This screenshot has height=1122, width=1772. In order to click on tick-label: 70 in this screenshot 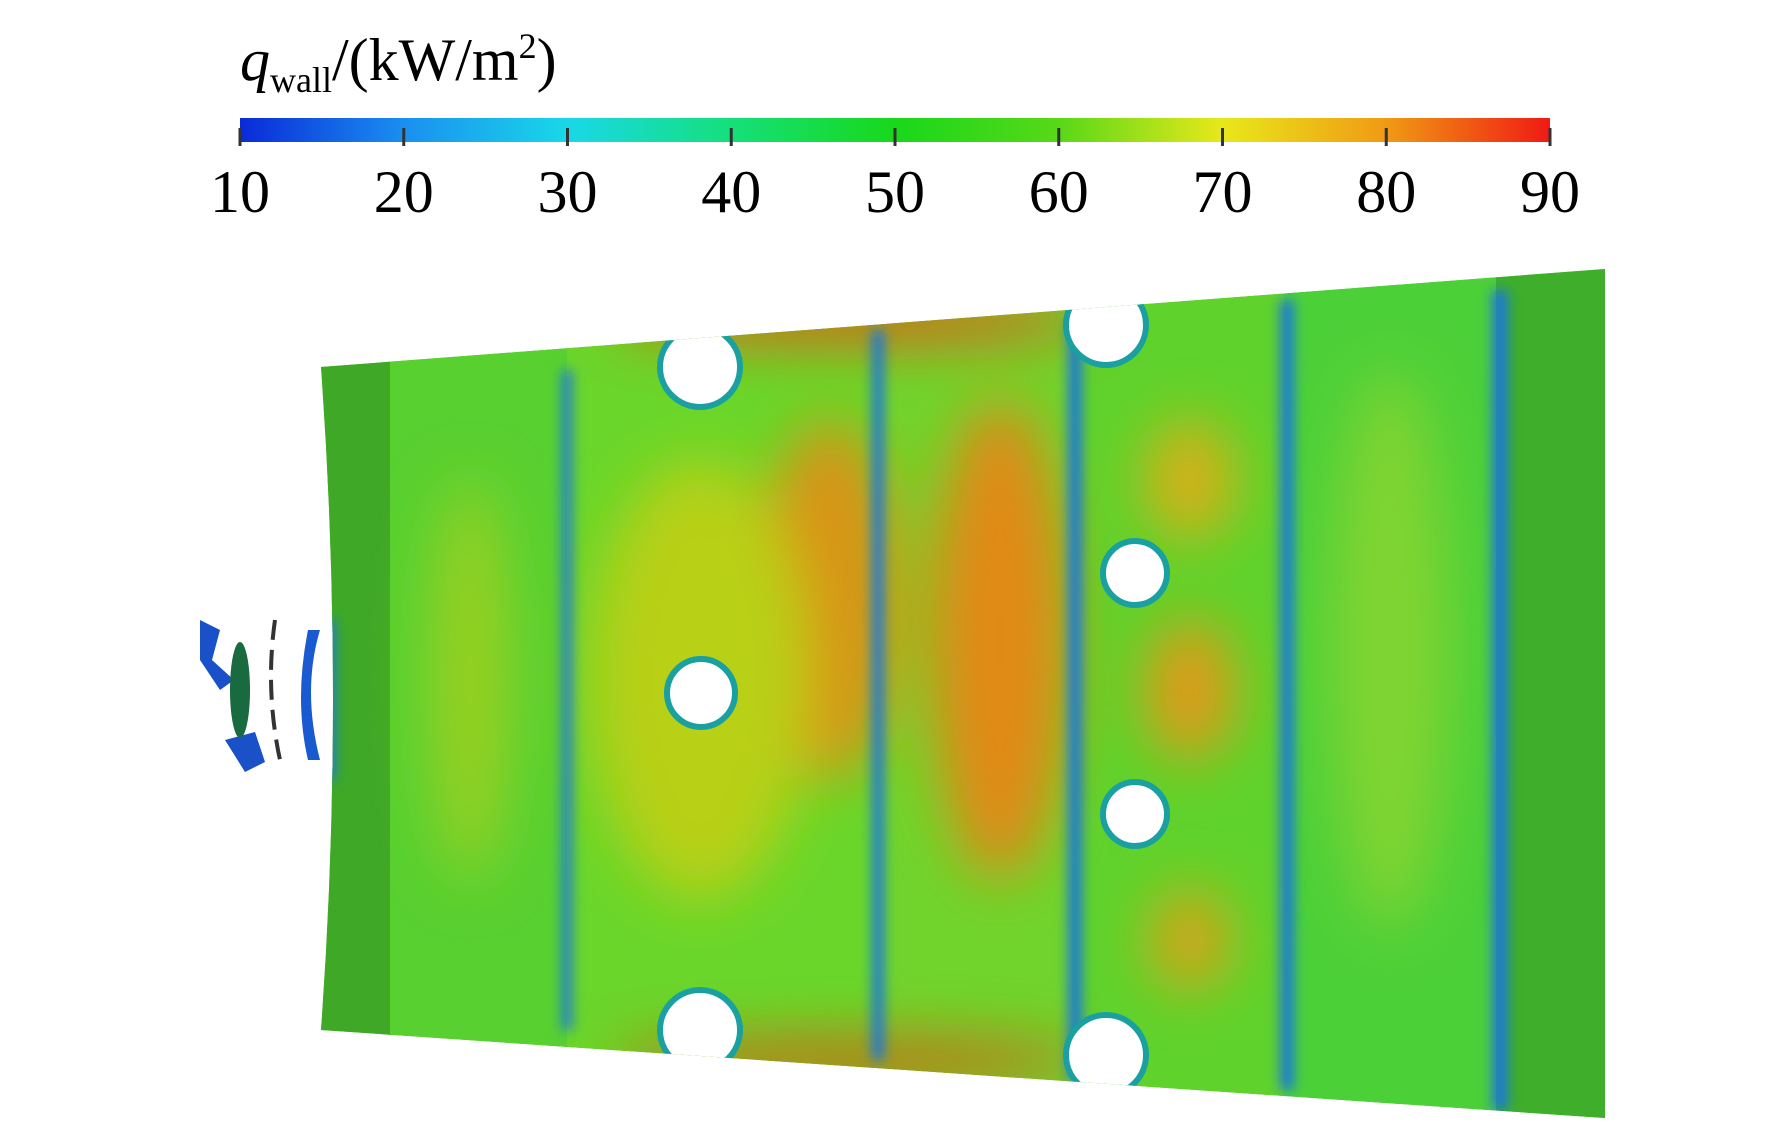, I will do `click(1223, 192)`.